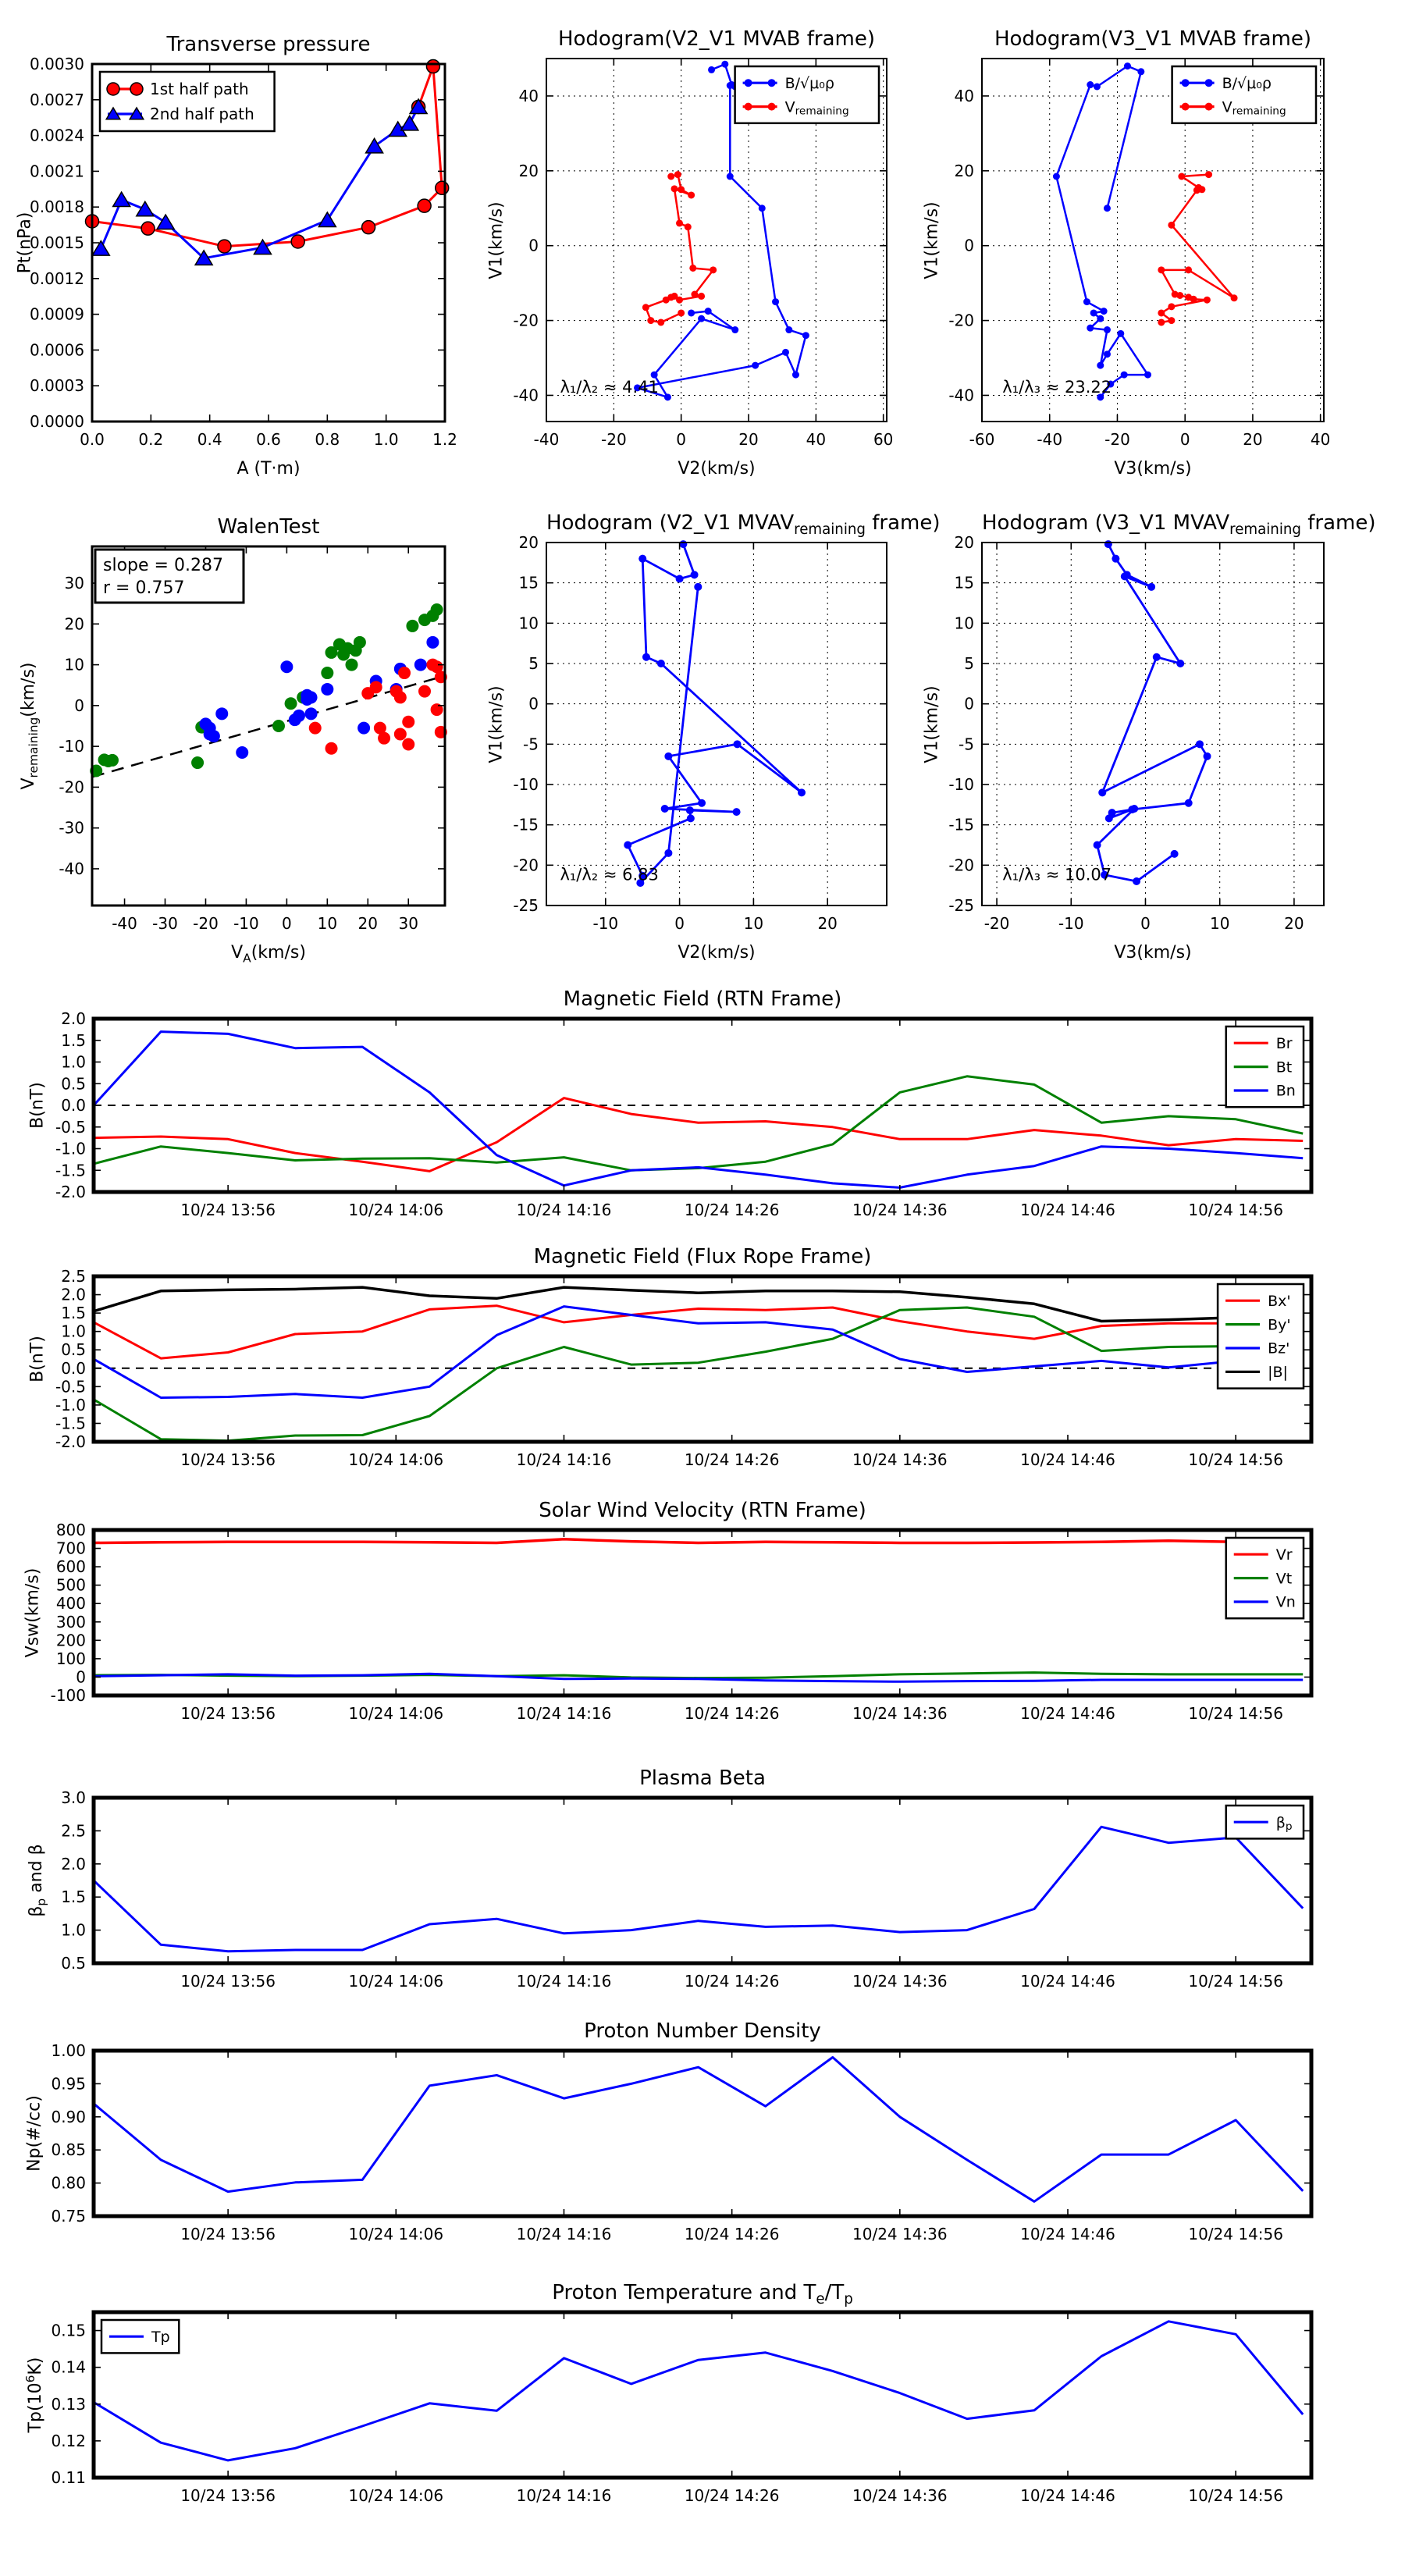 This screenshot has width=1405, height=2576. Describe the element at coordinates (68, 2050) in the screenshot. I see `y-tick-label: 1.00` at that location.